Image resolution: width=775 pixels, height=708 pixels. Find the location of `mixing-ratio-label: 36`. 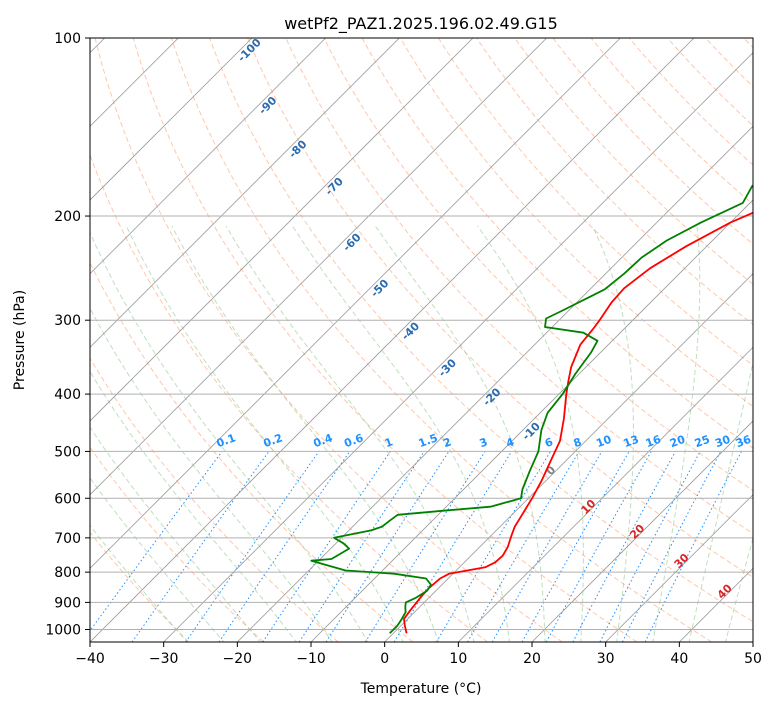

mixing-ratio-label: 36 is located at coordinates (743, 442).